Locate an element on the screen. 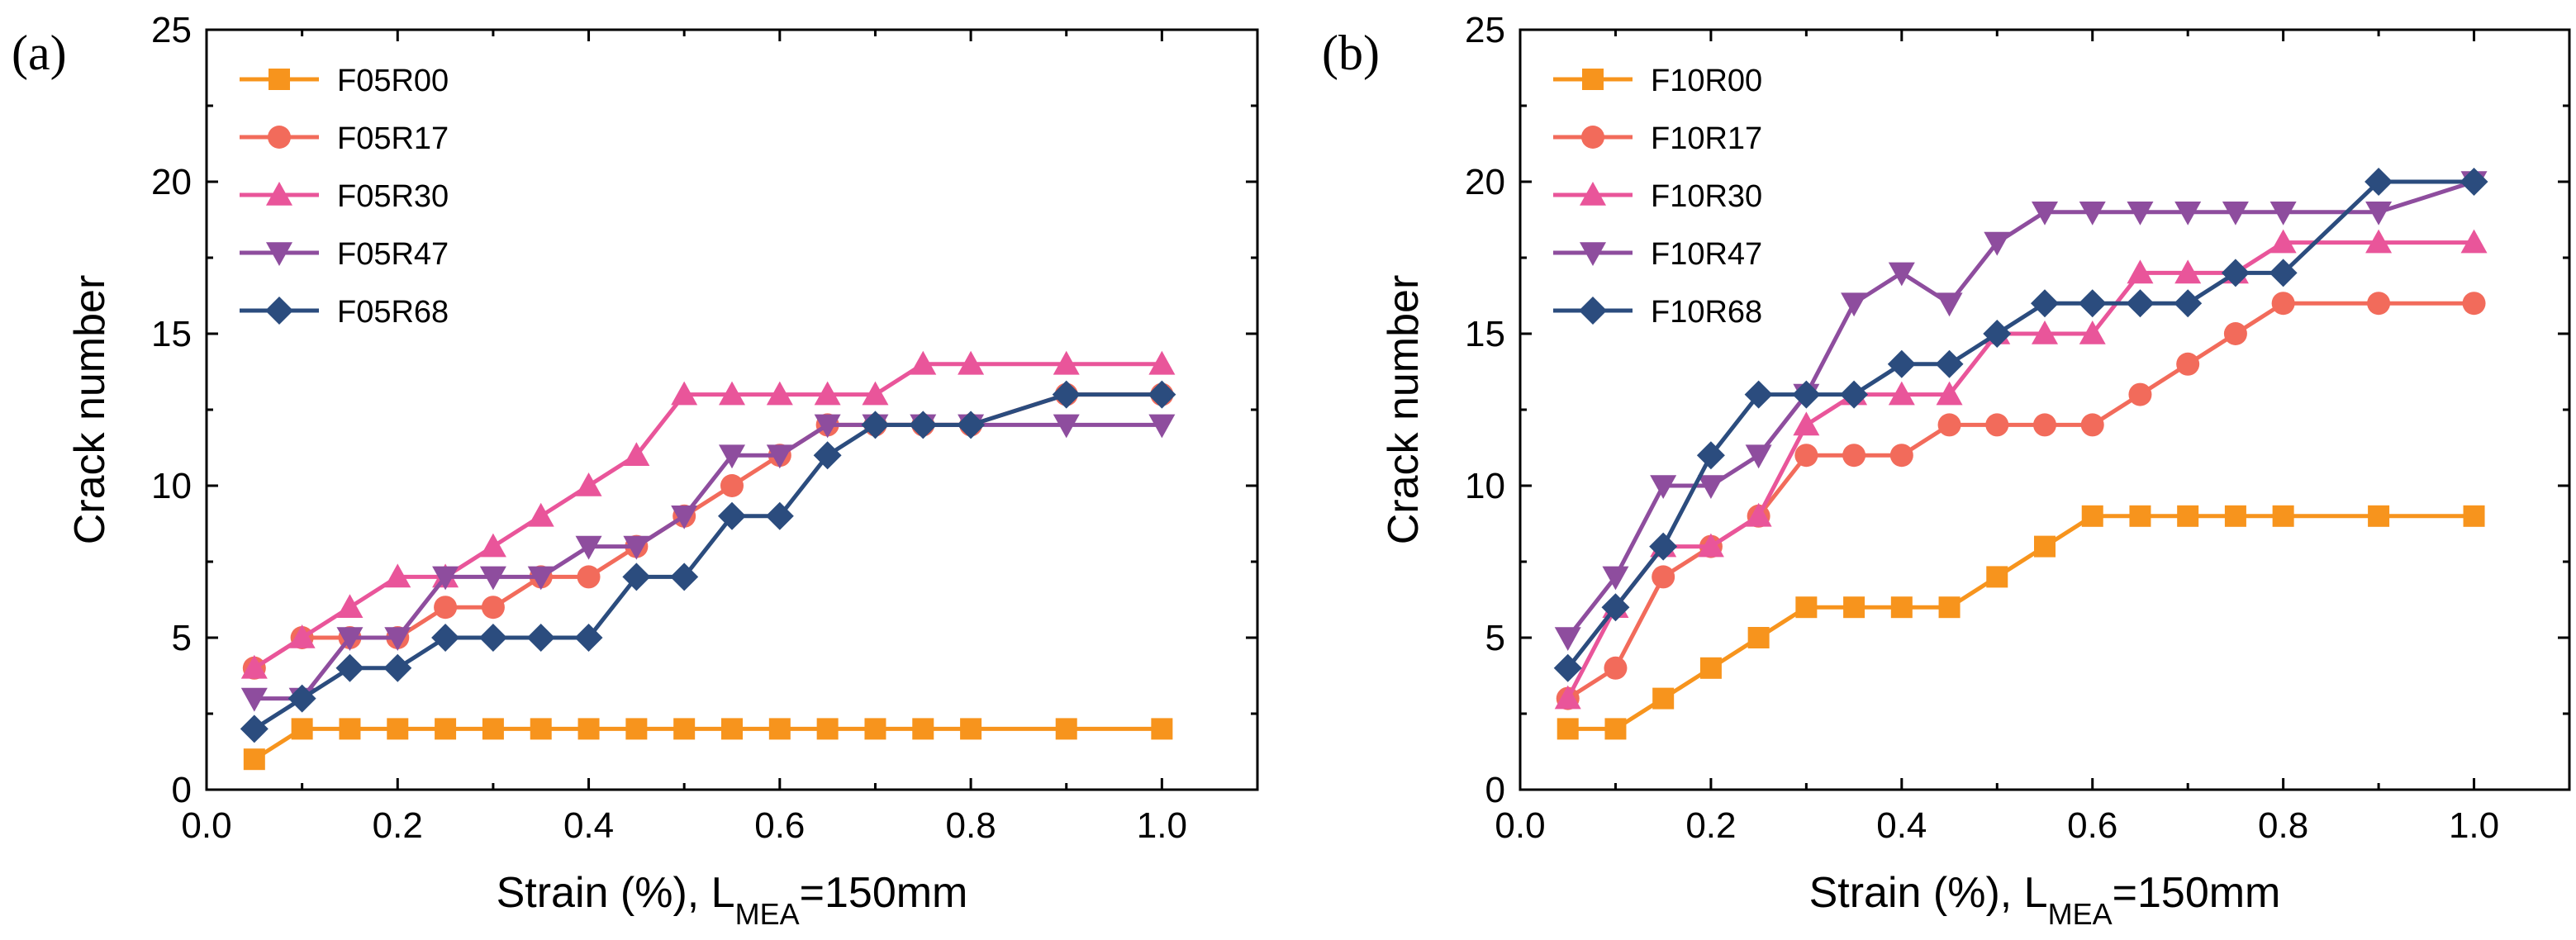  legend-label: F05R17 is located at coordinates (393, 138).